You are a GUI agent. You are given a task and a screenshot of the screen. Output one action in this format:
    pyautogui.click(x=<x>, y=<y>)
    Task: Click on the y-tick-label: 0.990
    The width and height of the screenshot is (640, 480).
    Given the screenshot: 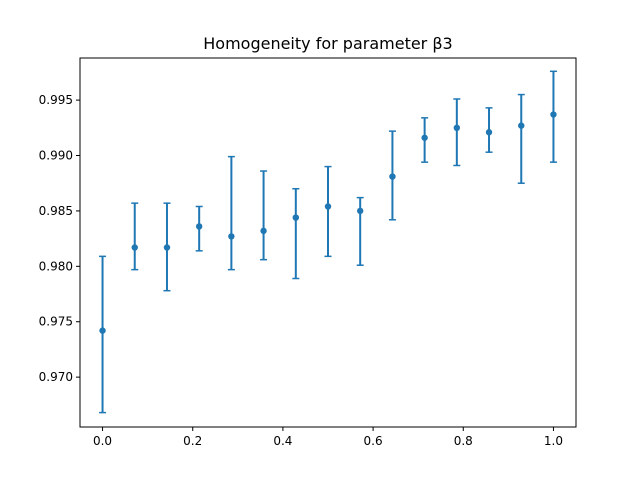 What is the action you would take?
    pyautogui.click(x=56, y=156)
    